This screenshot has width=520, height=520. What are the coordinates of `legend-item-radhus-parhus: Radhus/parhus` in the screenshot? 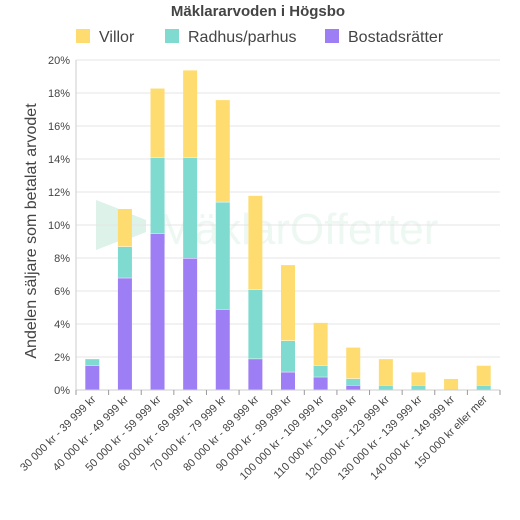 It's located at (231, 37).